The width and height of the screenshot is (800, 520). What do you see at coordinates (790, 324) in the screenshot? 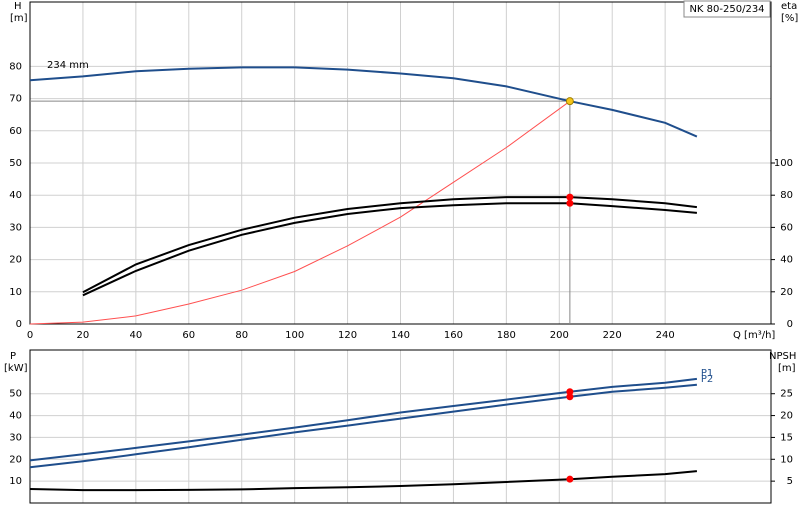
I see `y2-tick-label: 0` at bounding box center [790, 324].